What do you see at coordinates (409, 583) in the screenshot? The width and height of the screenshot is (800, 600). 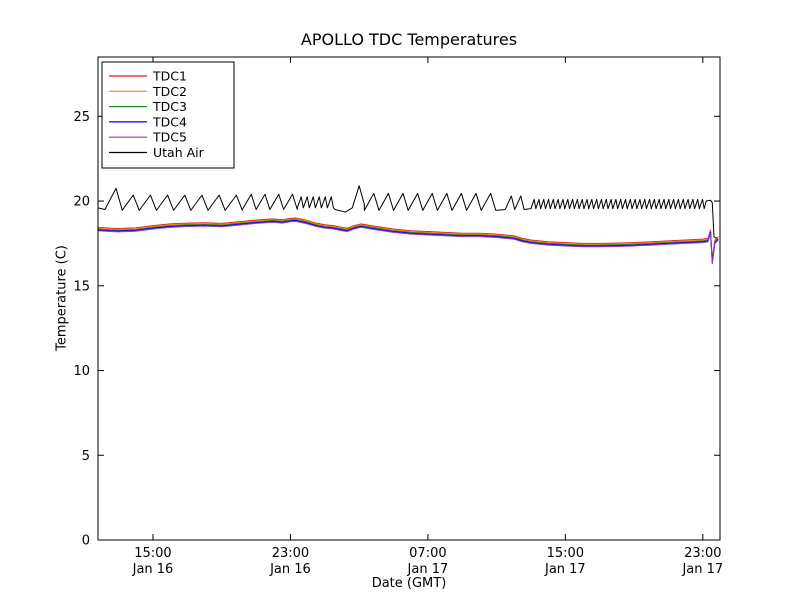 I see `x-axis-label: Date (GMT)` at bounding box center [409, 583].